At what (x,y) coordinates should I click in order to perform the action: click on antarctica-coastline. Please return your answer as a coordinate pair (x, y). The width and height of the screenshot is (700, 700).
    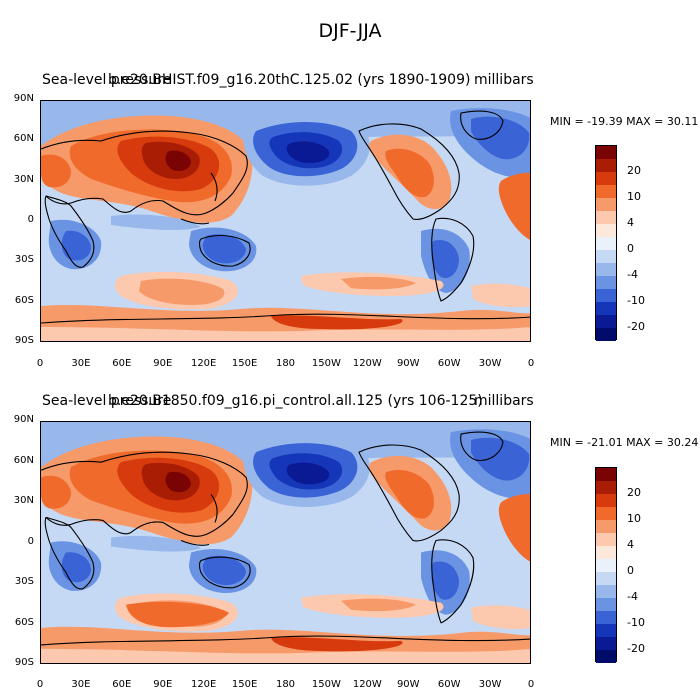
    Looking at the image, I should click on (285, 640).